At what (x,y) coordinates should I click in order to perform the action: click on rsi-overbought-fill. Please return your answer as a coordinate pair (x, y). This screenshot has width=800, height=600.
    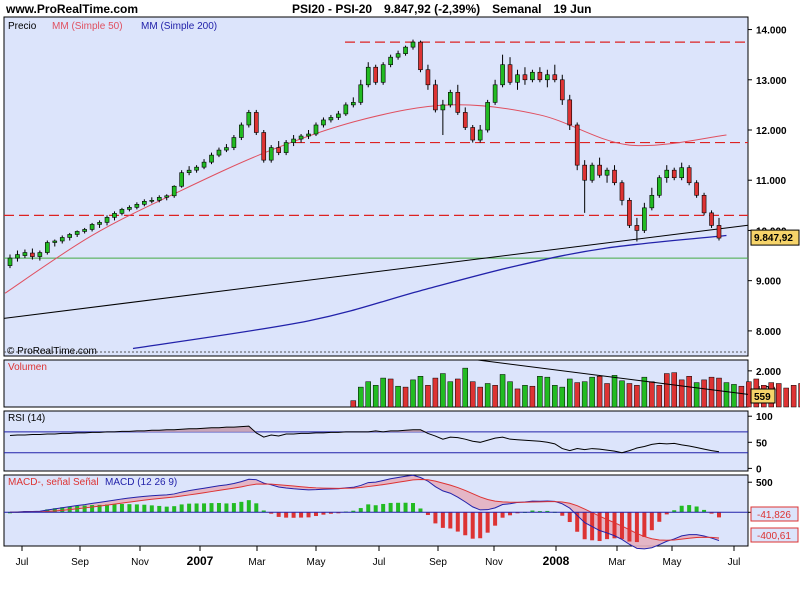
    Looking at the image, I should click on (364, 429).